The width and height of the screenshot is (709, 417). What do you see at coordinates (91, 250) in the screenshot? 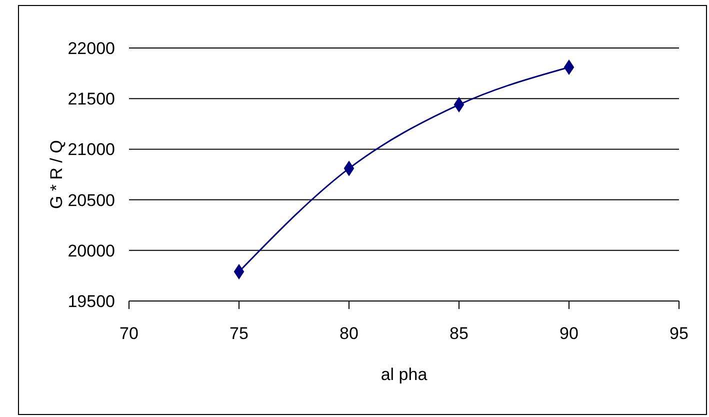
I see `y-tick-label: 20000` at bounding box center [91, 250].